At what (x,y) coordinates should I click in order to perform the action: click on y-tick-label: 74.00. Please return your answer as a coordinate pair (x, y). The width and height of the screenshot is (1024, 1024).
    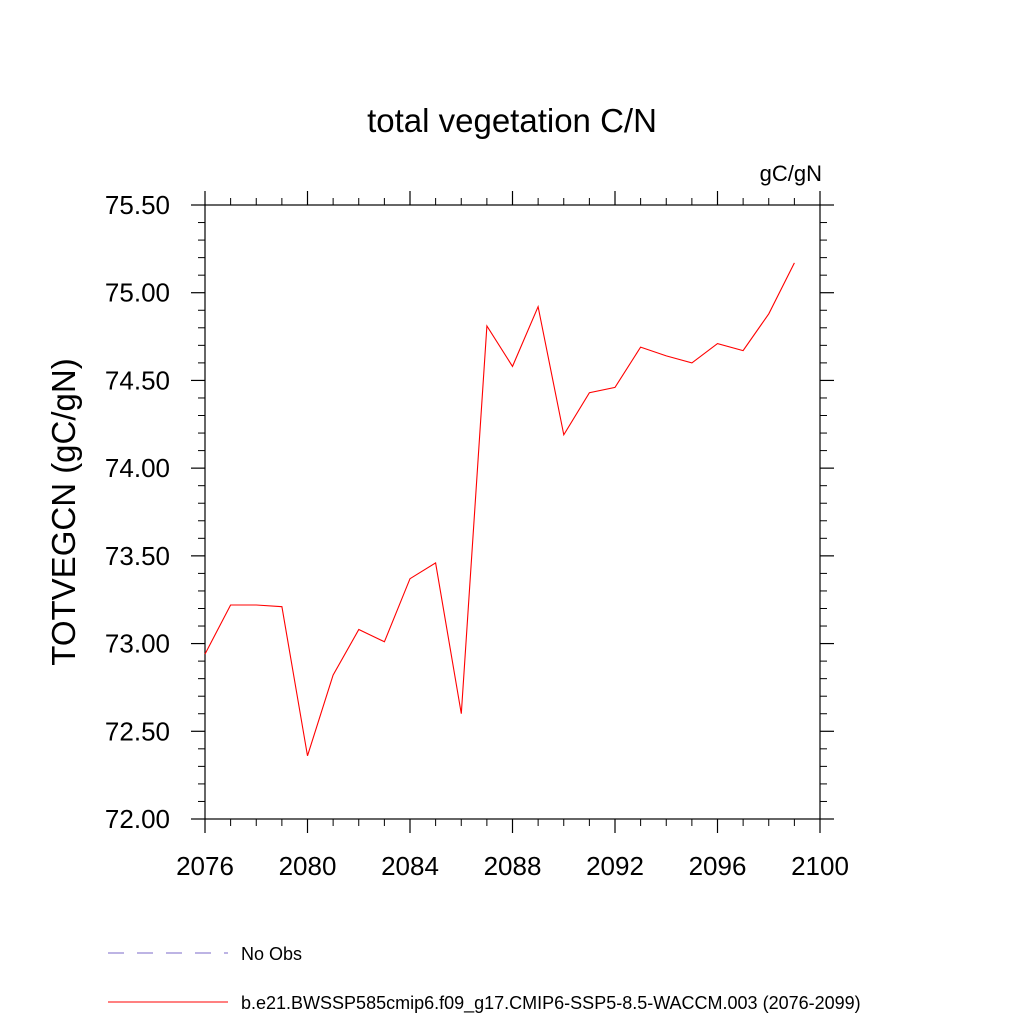
    Looking at the image, I should click on (137, 468).